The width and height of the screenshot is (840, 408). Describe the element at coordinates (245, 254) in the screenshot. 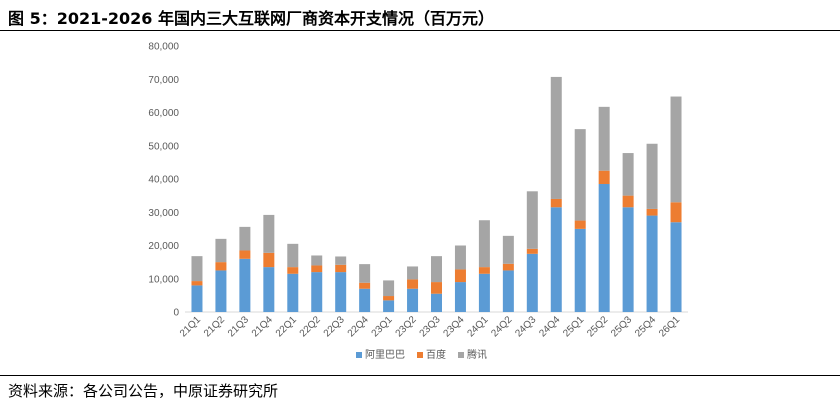

I see `bar-segment-baidu-21Q3` at that location.